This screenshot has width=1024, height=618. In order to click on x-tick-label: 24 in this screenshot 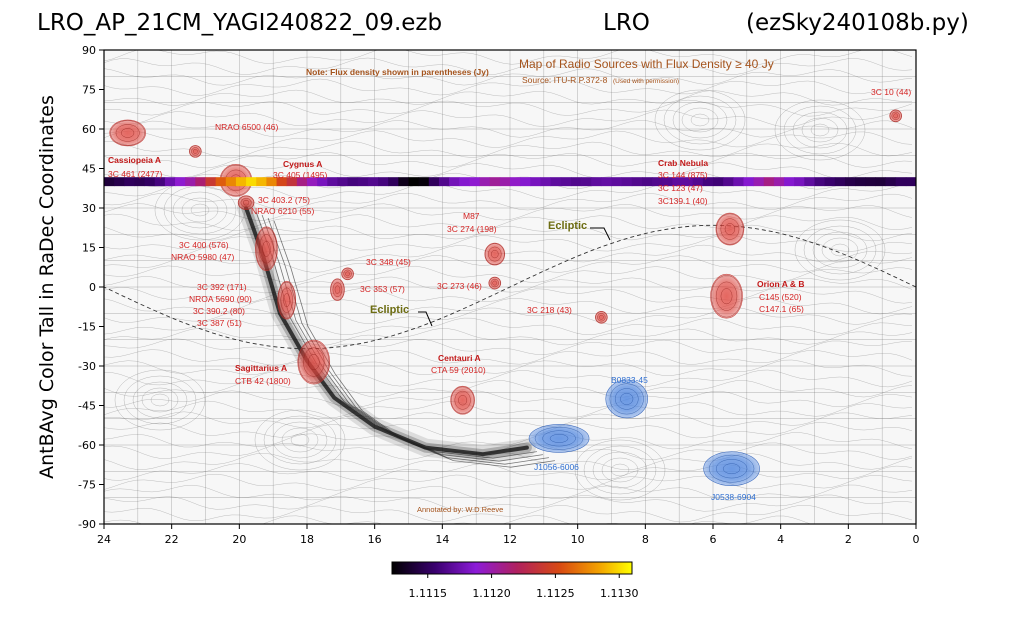, I will do `click(104, 539)`.